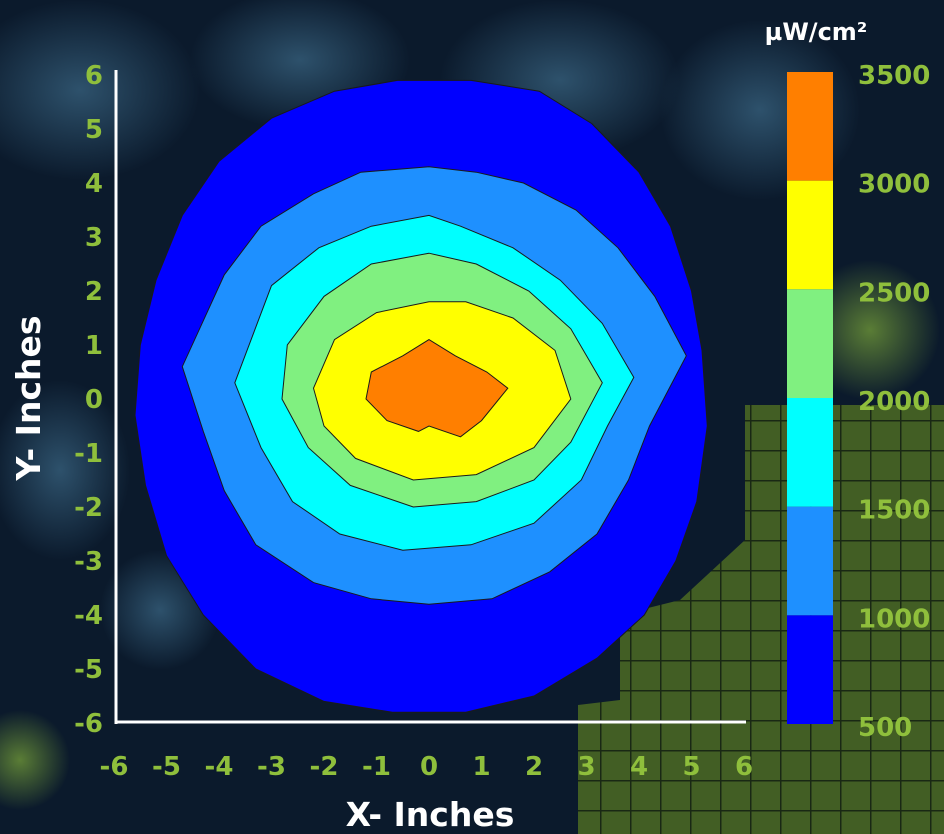 The image size is (944, 834). I want to click on y-tick-label: -2, so click(88, 508).